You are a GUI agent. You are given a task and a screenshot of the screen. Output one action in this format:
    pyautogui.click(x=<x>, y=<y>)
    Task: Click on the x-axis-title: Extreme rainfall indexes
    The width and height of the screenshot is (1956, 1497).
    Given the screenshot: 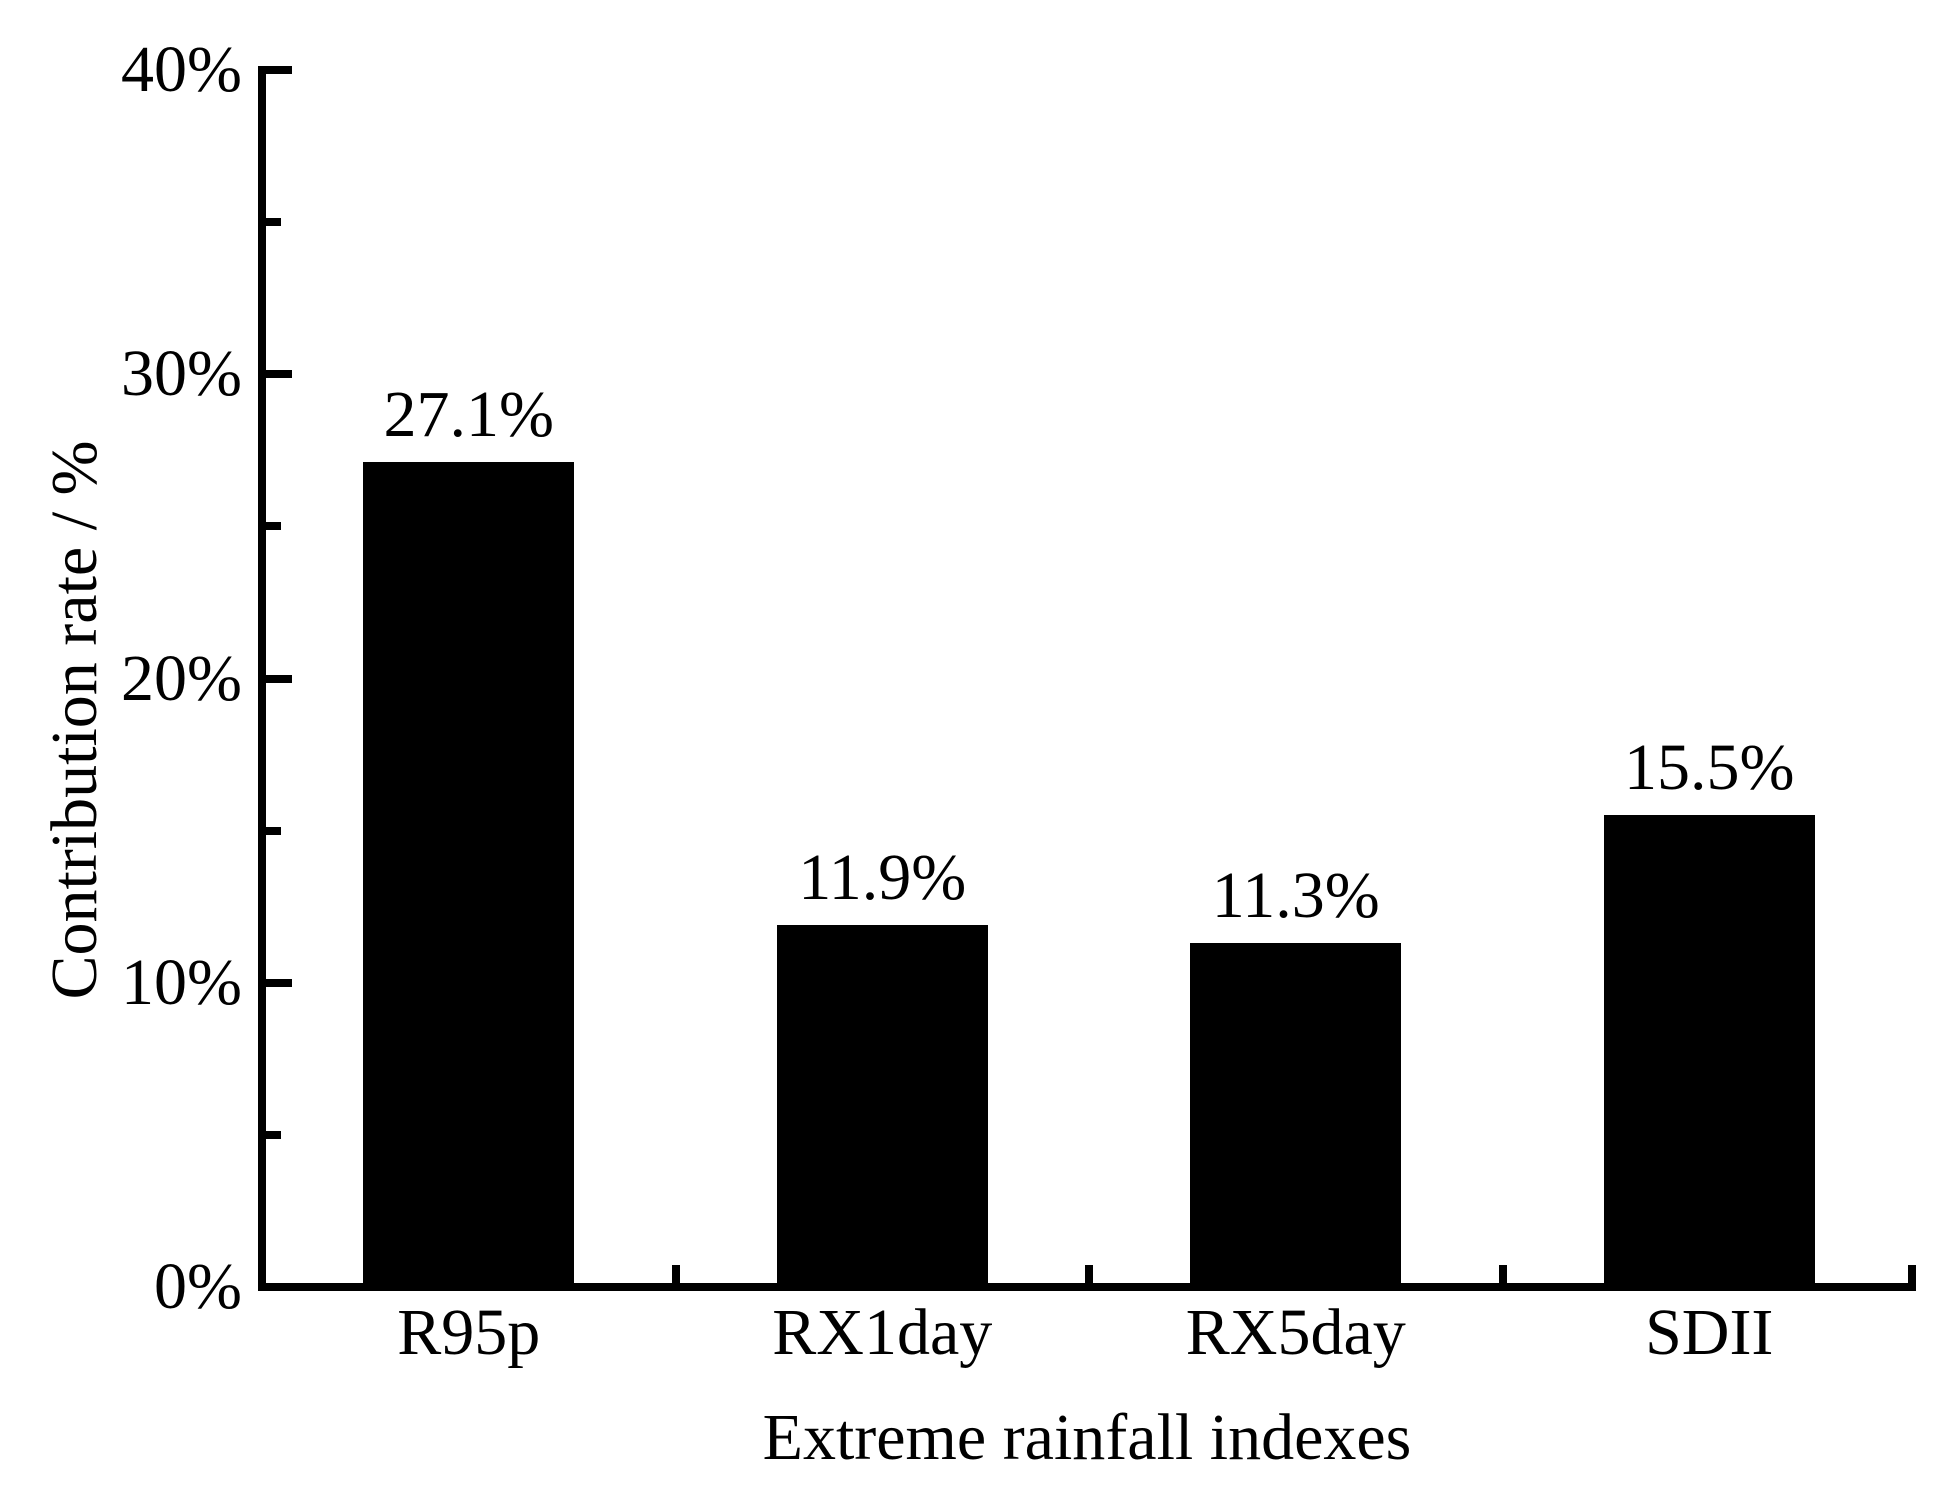 What is the action you would take?
    pyautogui.click(x=1087, y=1437)
    